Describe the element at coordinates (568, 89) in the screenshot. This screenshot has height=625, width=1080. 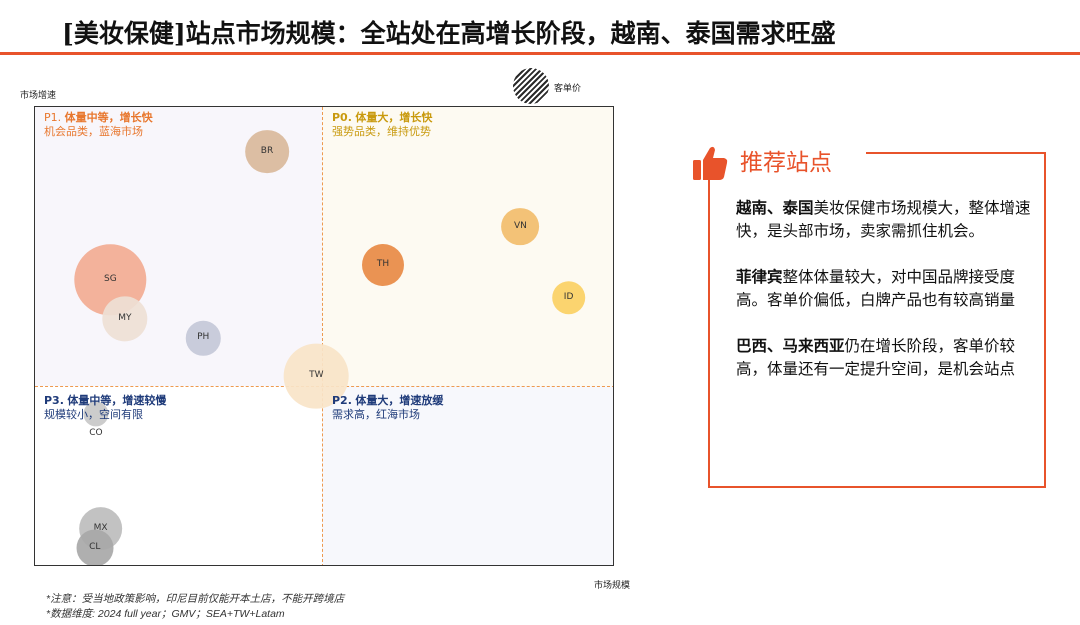
I see `size-legend-label: 客单价` at that location.